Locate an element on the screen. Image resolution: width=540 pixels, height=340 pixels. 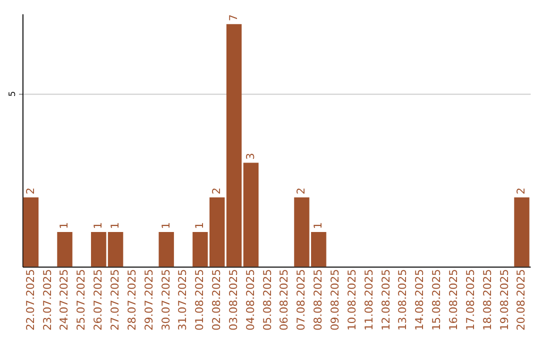
x-tick-label: 26.07.2025 is located at coordinates (98, 300).